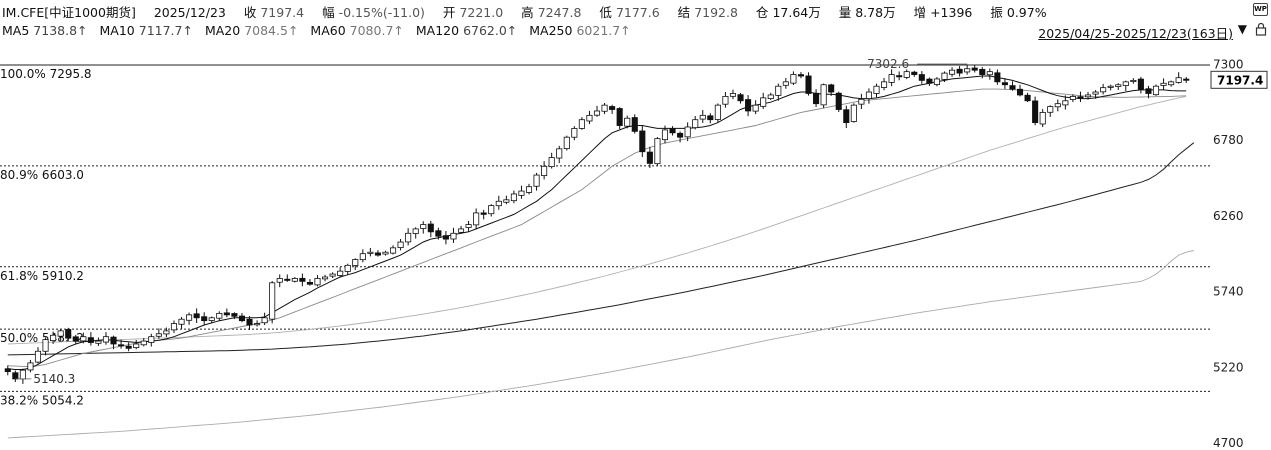 This screenshot has width=1271, height=450. Describe the element at coordinates (490, 30) in the screenshot. I see `ma120-value: 6762.0↑` at that location.